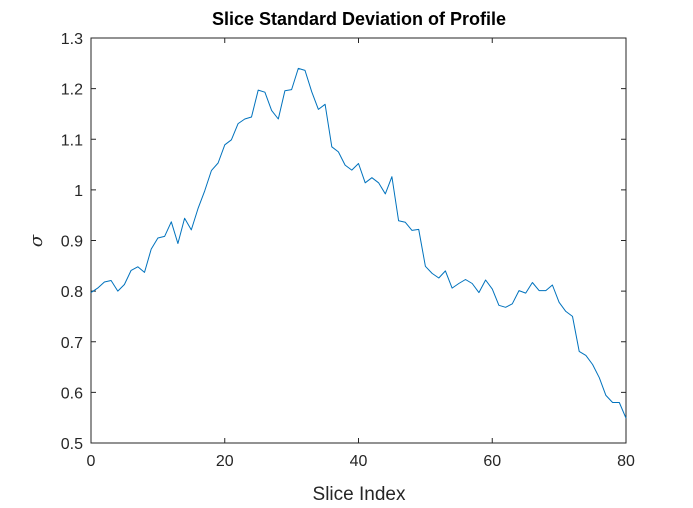 This screenshot has height=508, width=693. I want to click on y-tick-label: 1.2, so click(72, 90).